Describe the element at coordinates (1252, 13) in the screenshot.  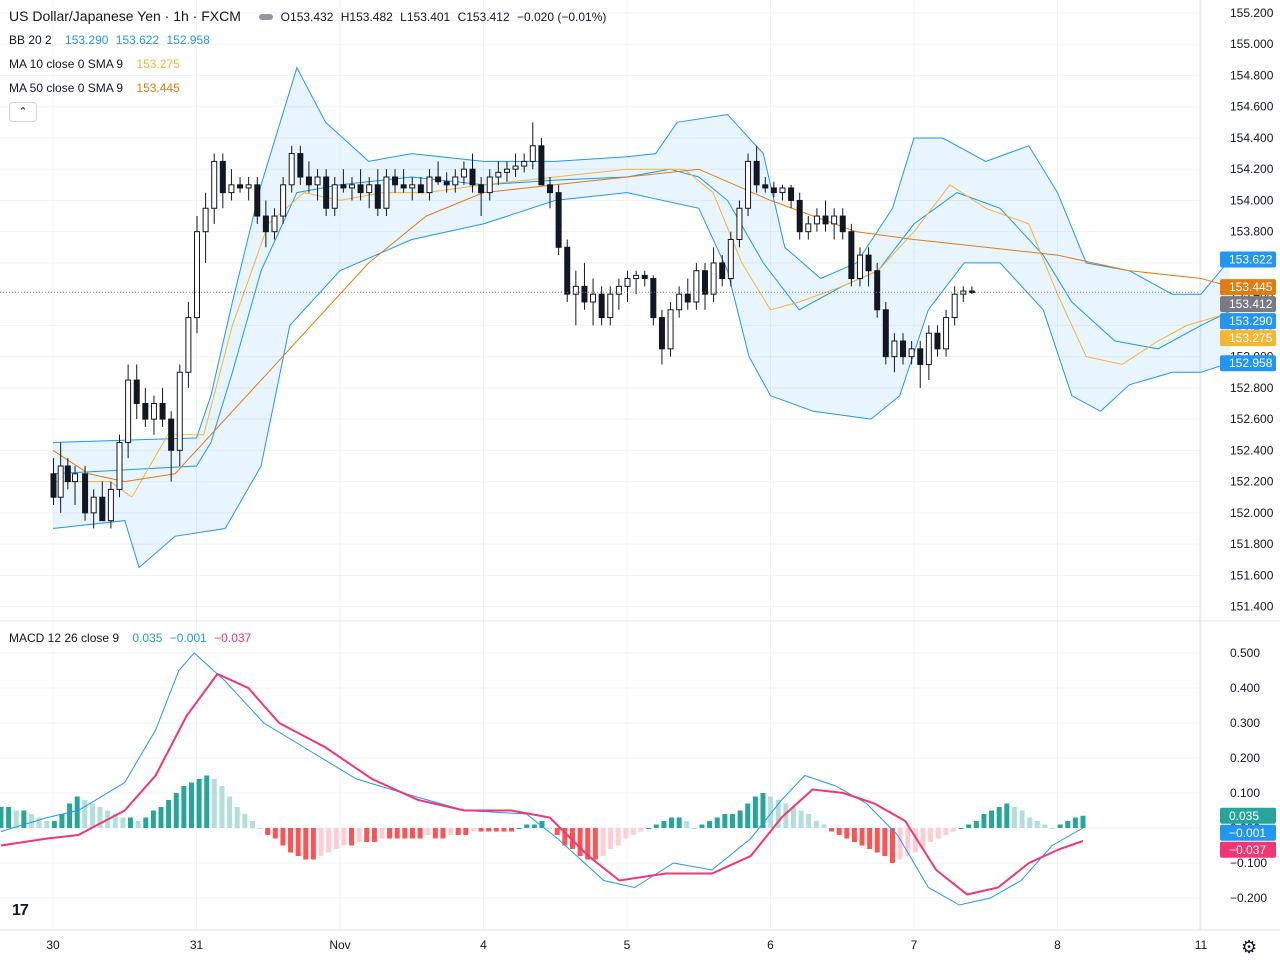
I see `price-tick-label: 155.200` at that location.